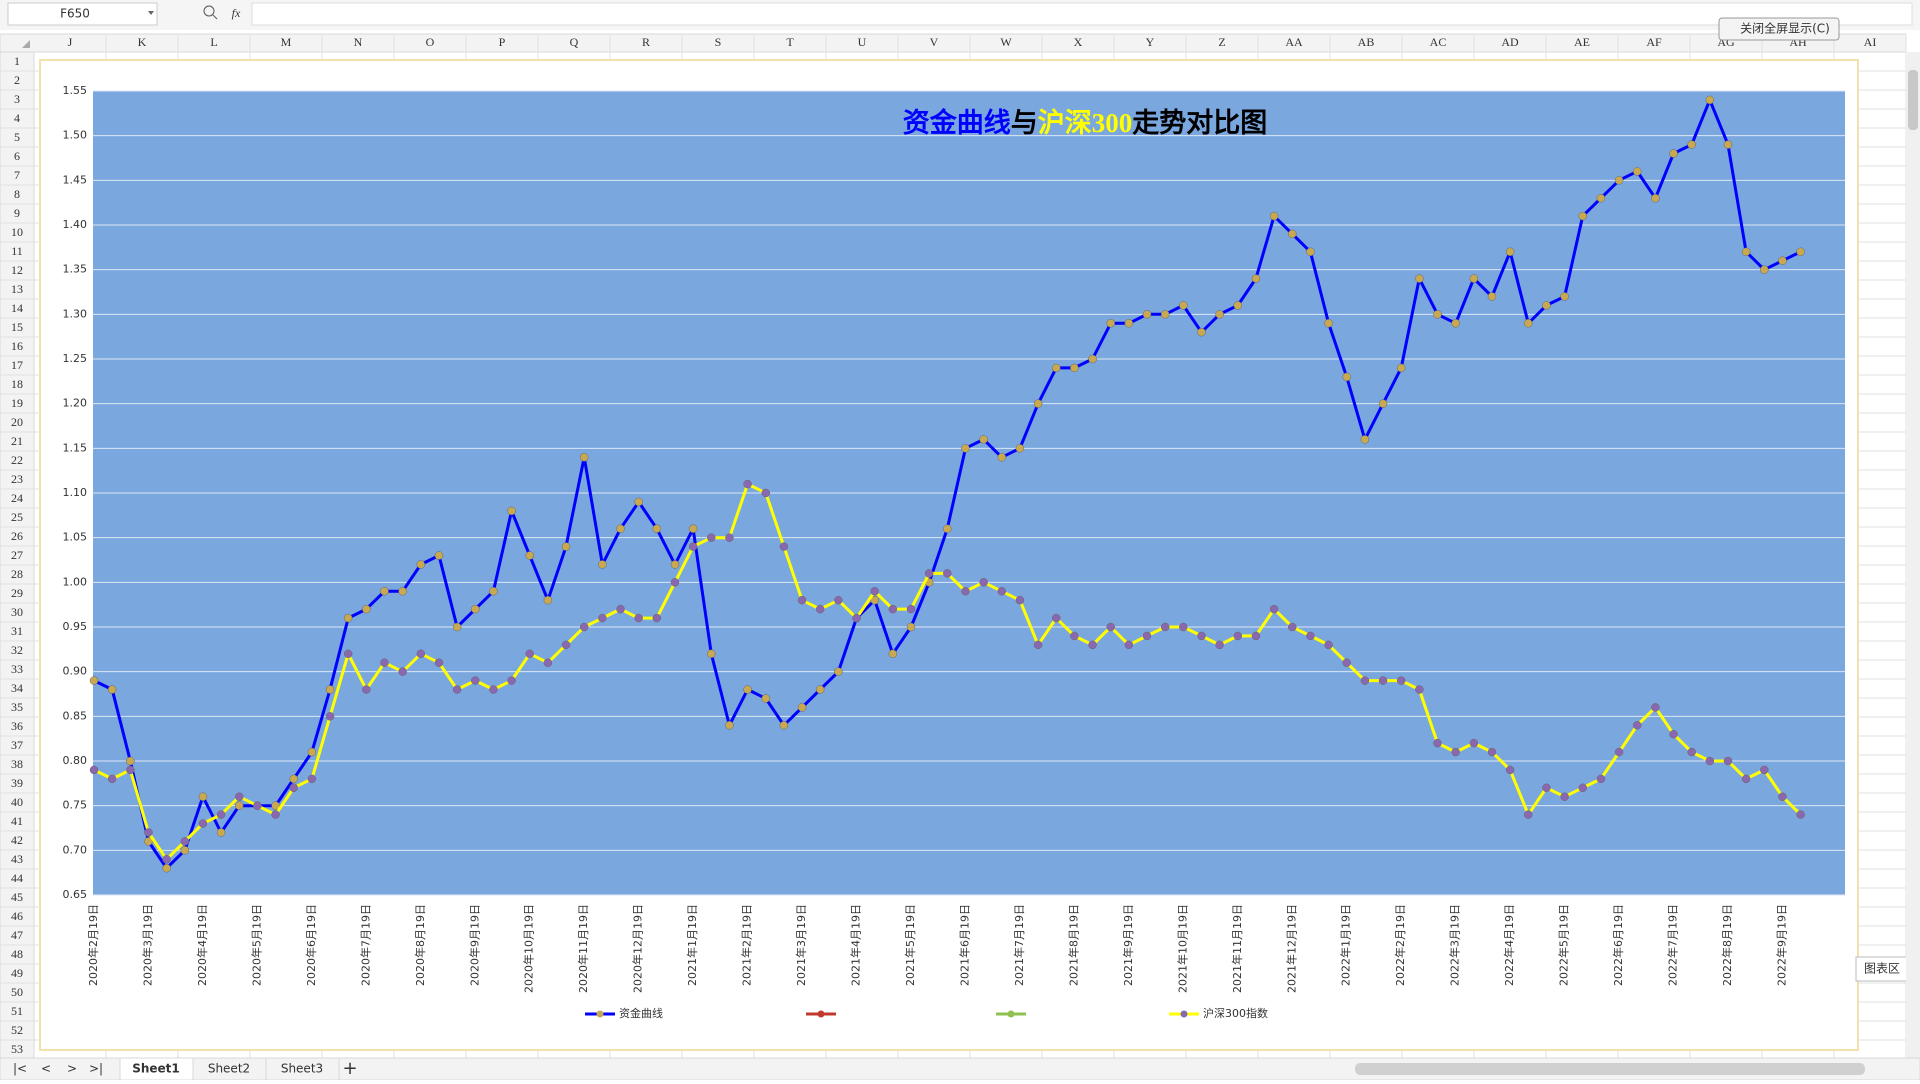  I want to click on select-all, so click(26, 44).